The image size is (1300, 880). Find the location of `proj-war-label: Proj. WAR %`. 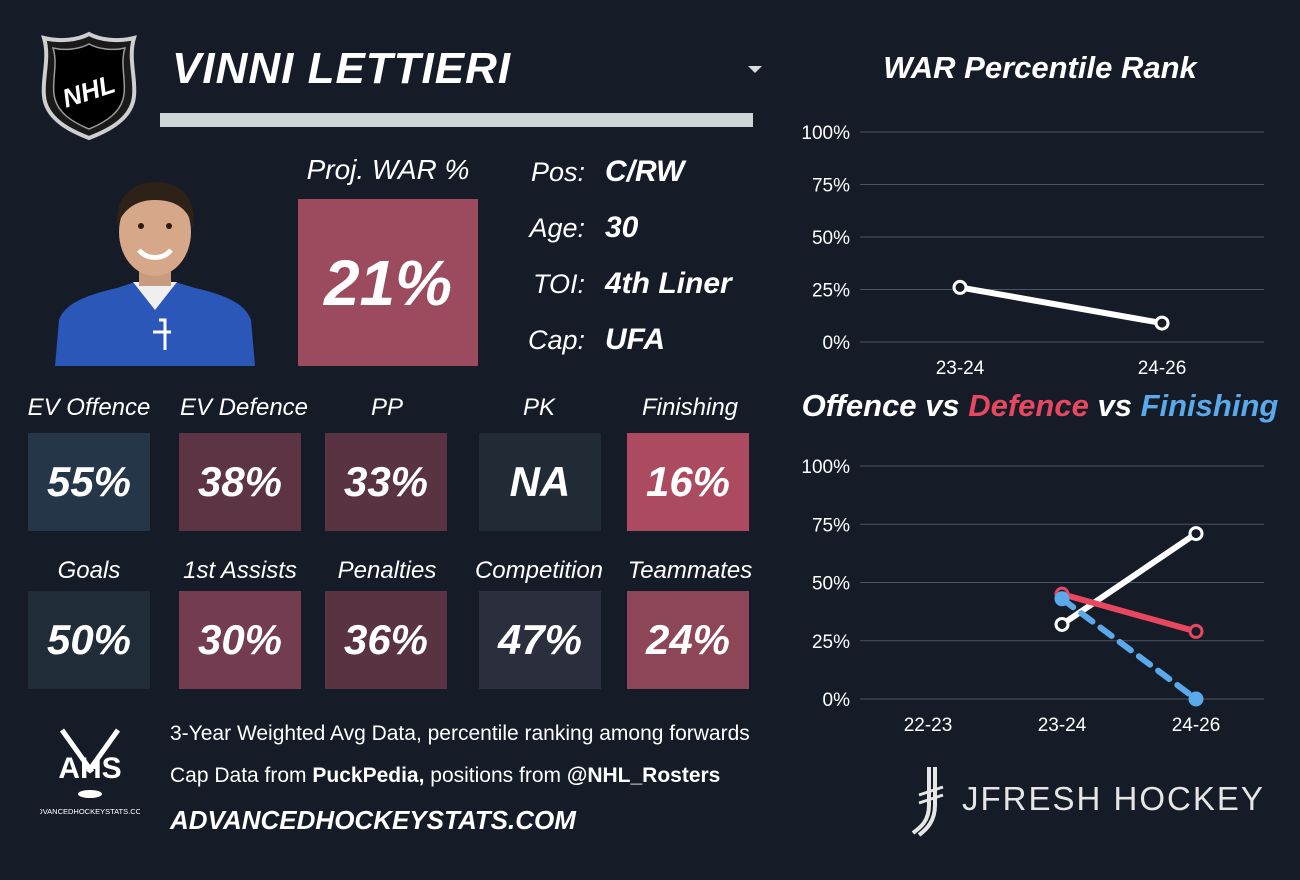

proj-war-label: Proj. WAR % is located at coordinates (388, 169).